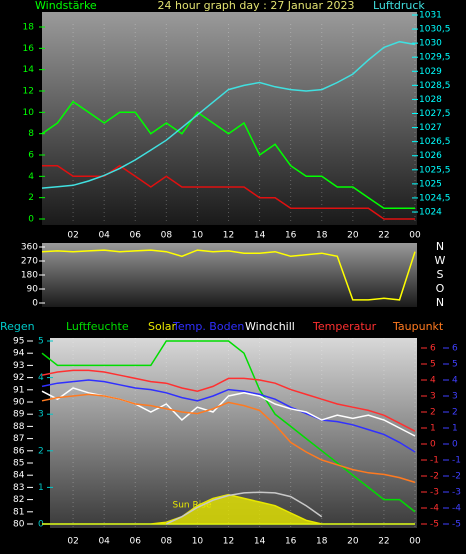 This screenshot has width=466, height=554. I want to click on direction-label: S, so click(440, 274).